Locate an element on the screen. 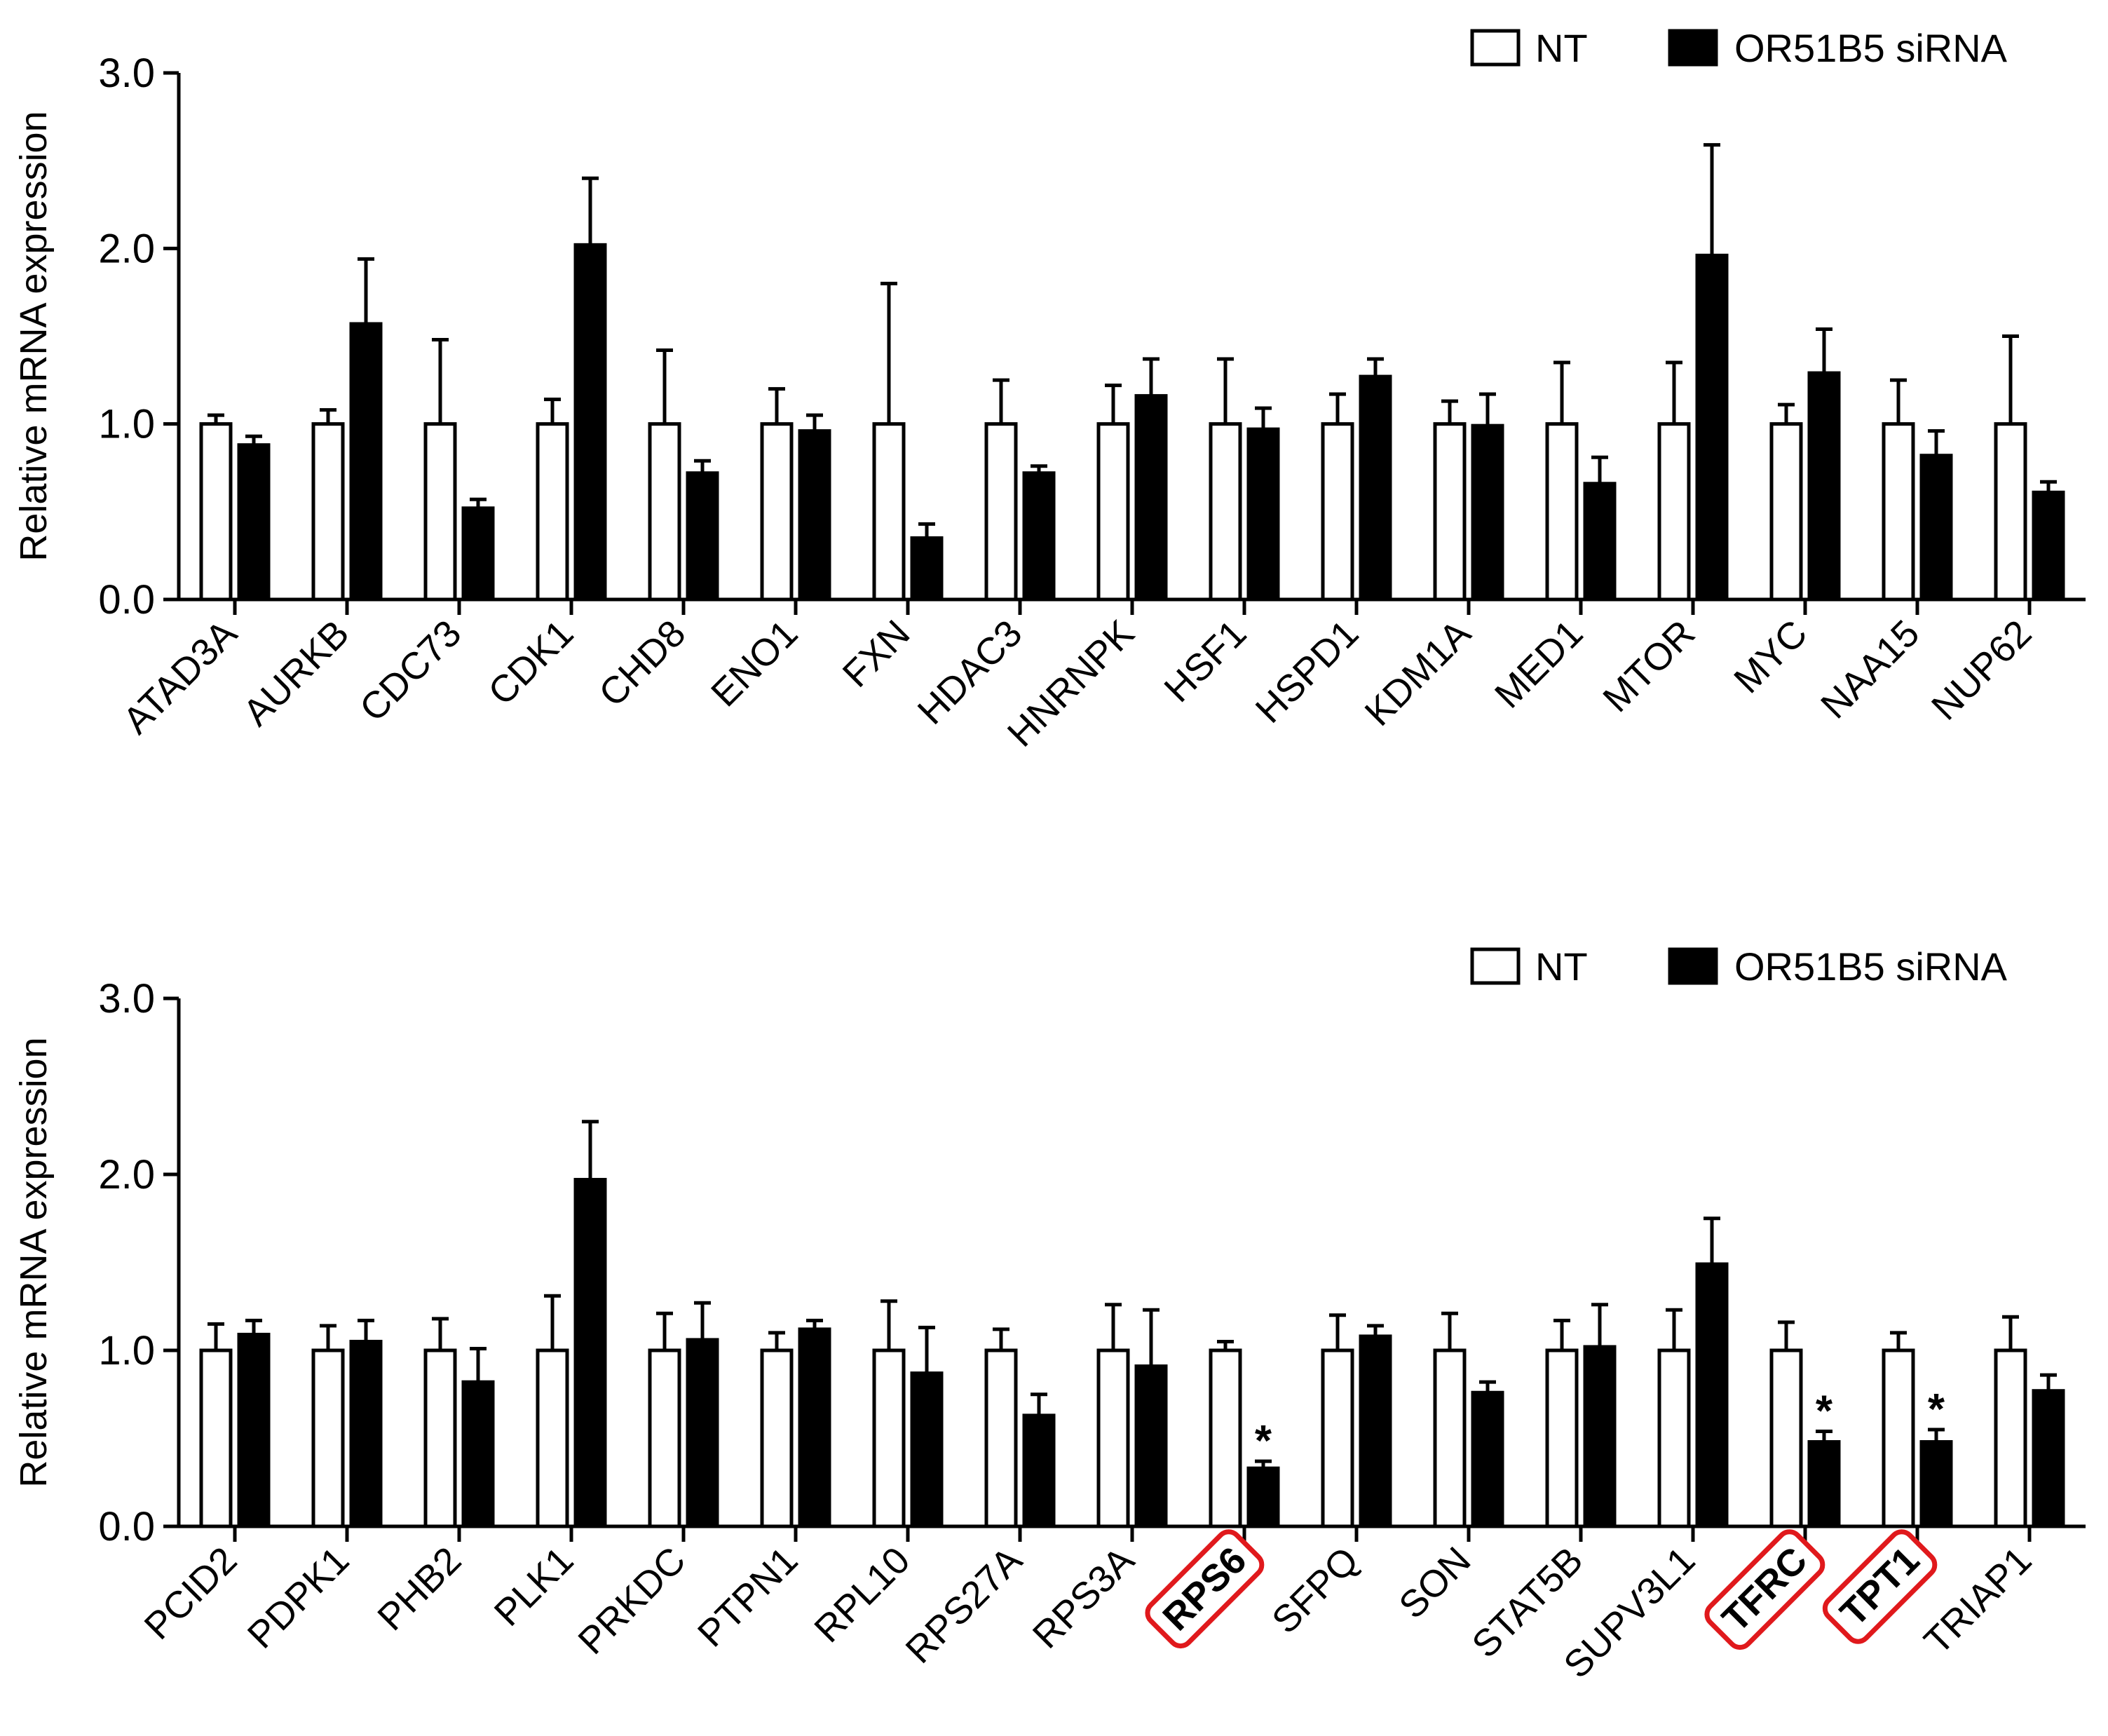 The width and height of the screenshot is (2108, 1736). x-tick-label: KDM1A is located at coordinates (1418, 673).